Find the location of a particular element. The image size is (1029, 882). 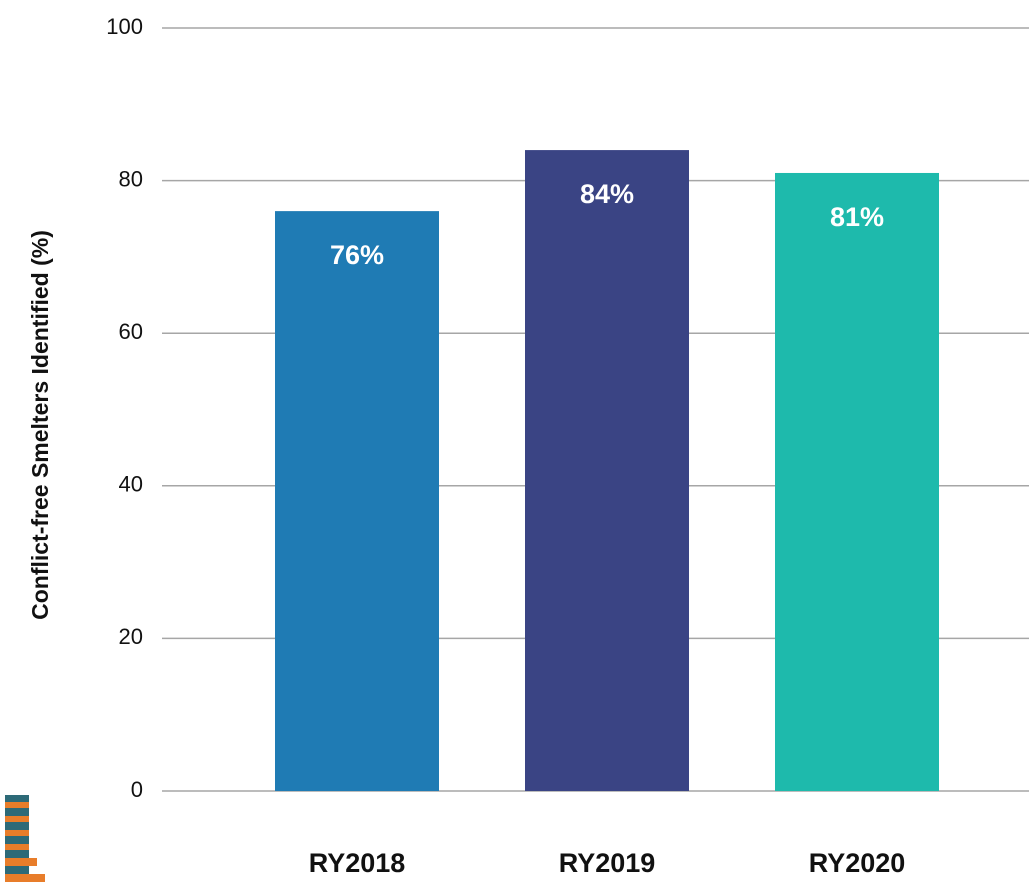

y-axis-label: Conflict-free Smelters Identified (%) is located at coordinates (40, 425).